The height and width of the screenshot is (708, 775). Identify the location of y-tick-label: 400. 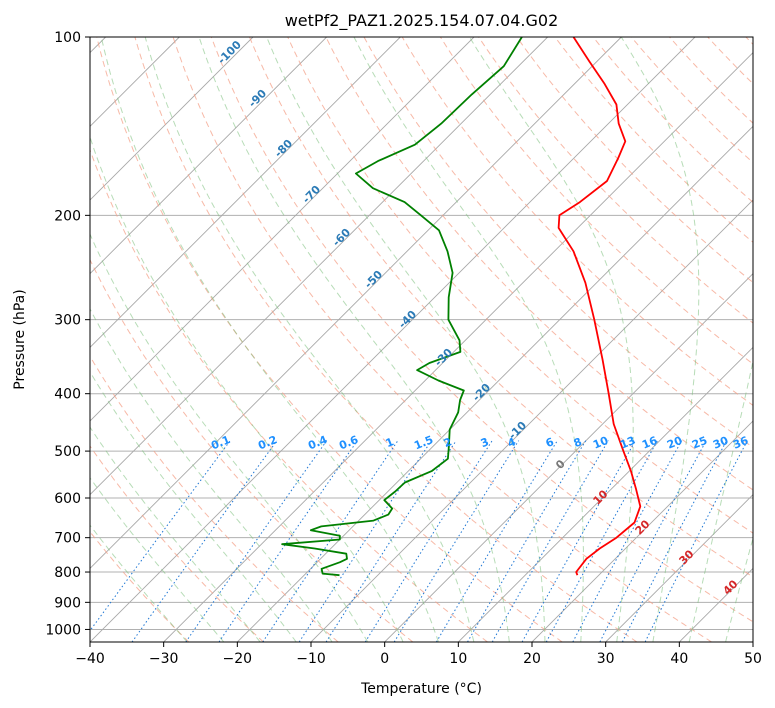
(67, 395).